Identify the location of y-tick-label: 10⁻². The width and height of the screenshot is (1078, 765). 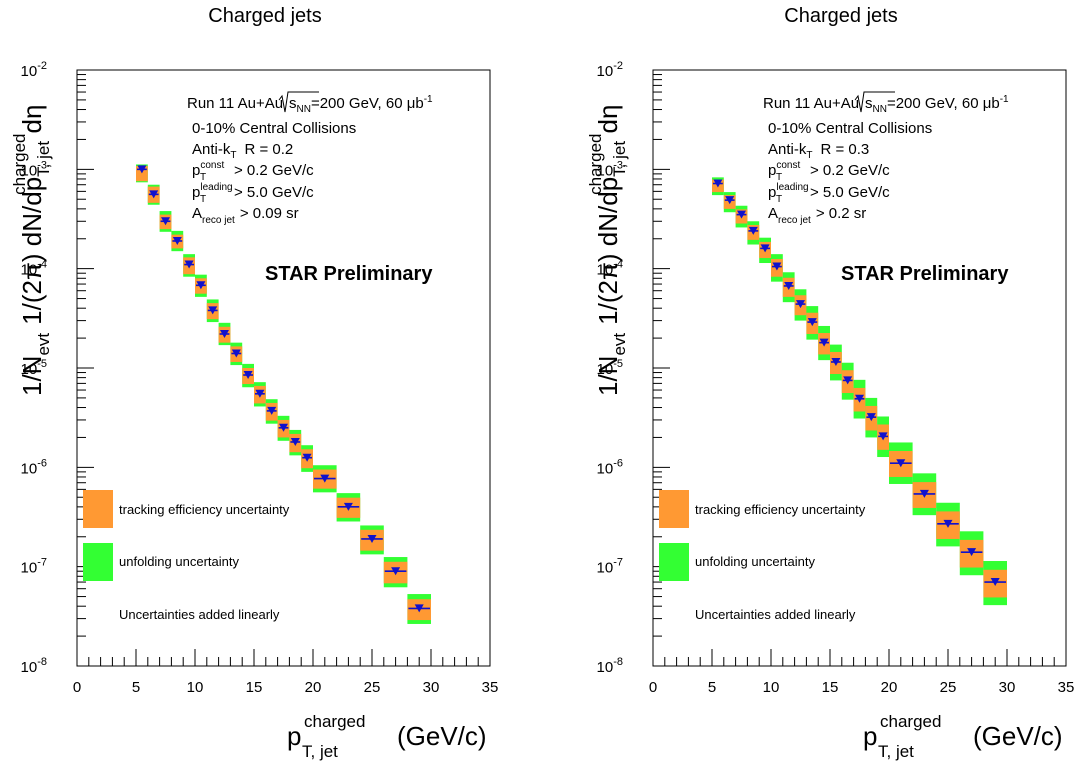
(610, 70).